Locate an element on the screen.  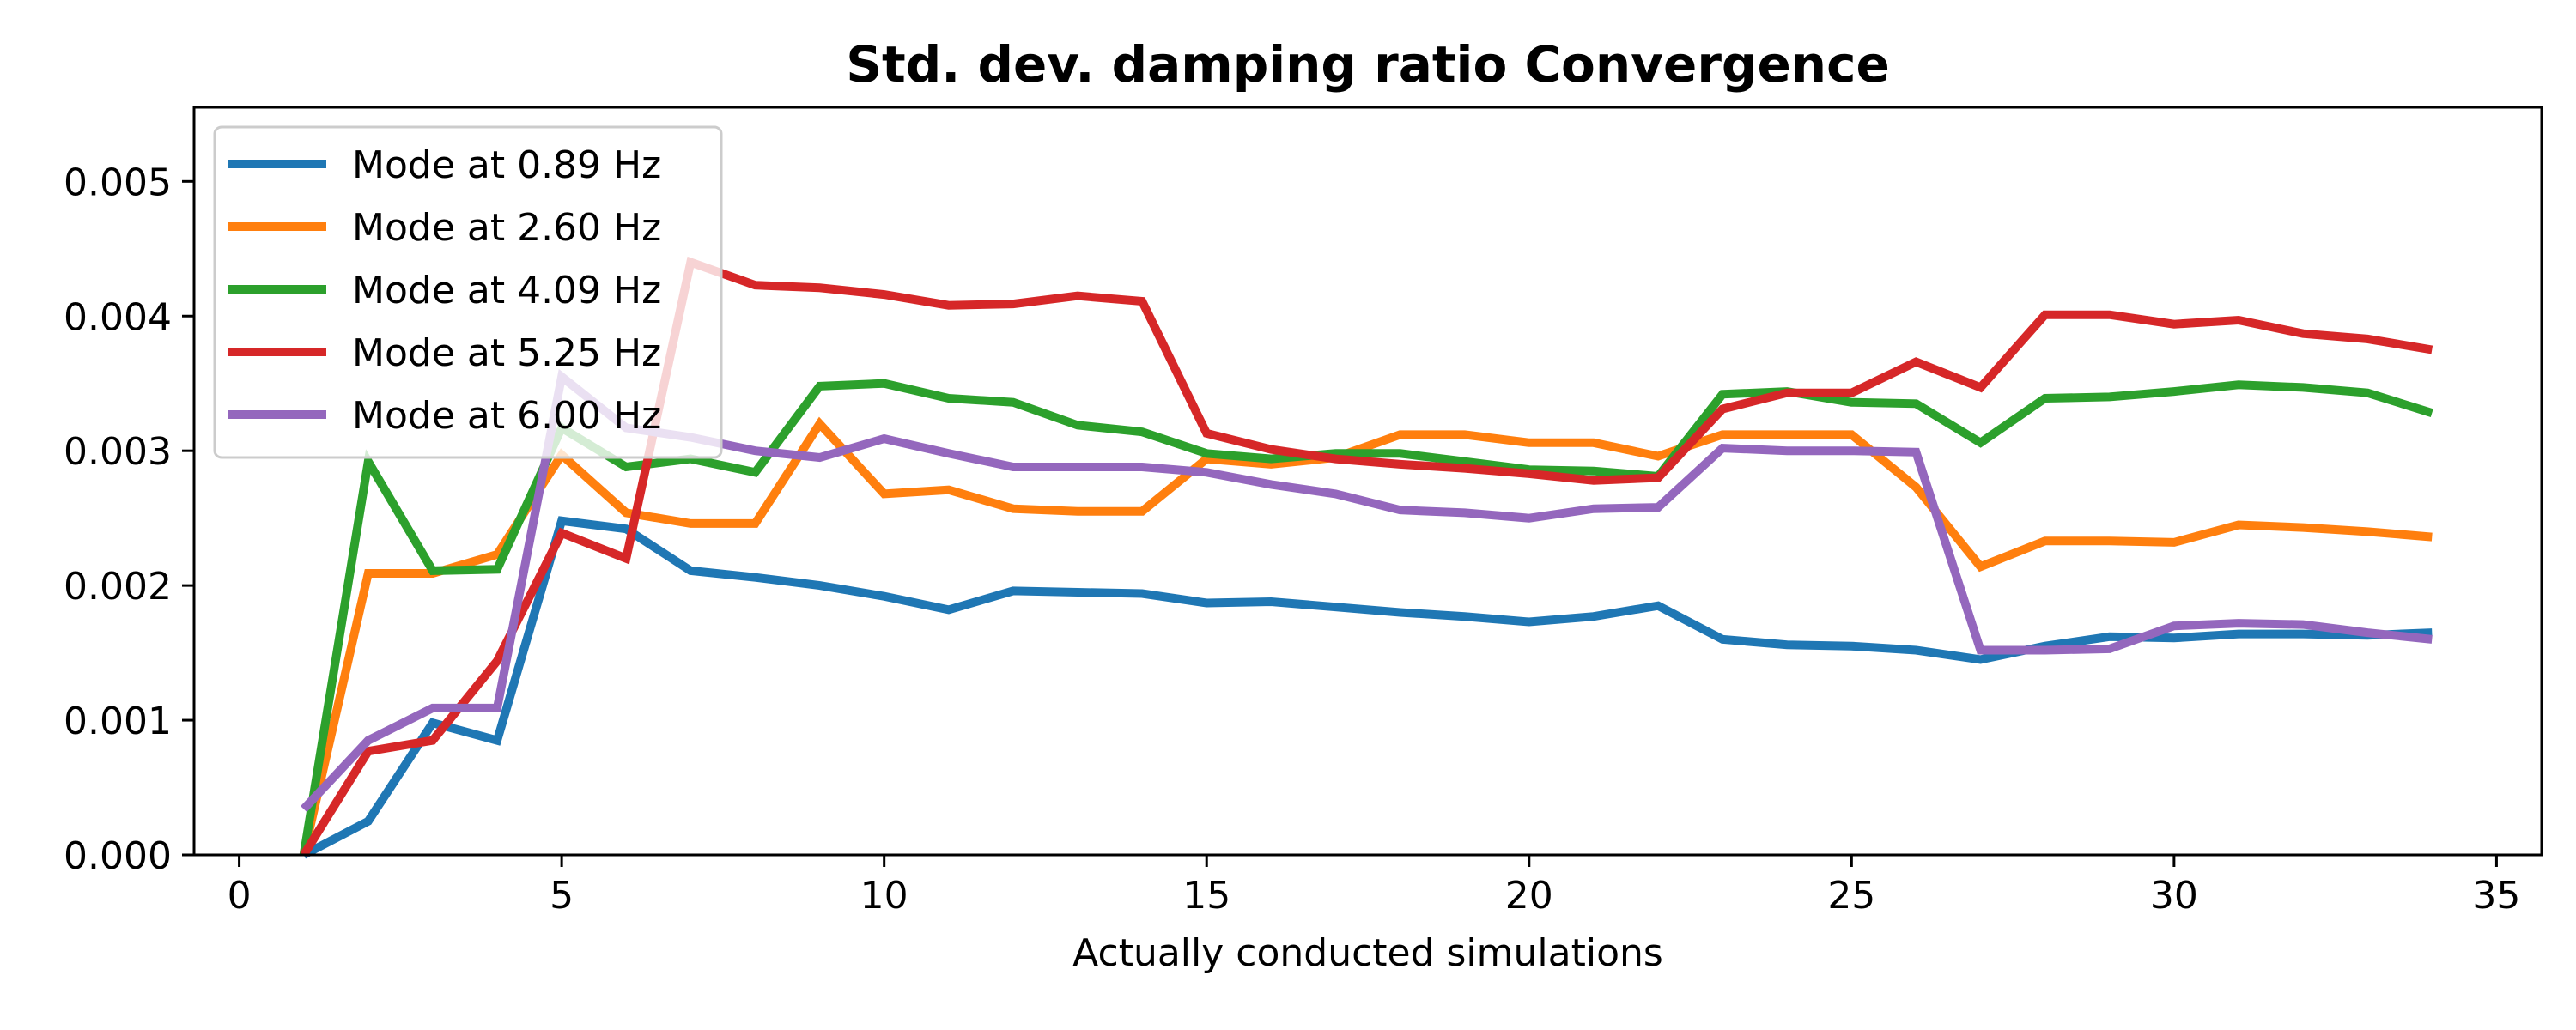
x-axis: 0 5 10 15 20 25 30 35 is located at coordinates (1374, 886).